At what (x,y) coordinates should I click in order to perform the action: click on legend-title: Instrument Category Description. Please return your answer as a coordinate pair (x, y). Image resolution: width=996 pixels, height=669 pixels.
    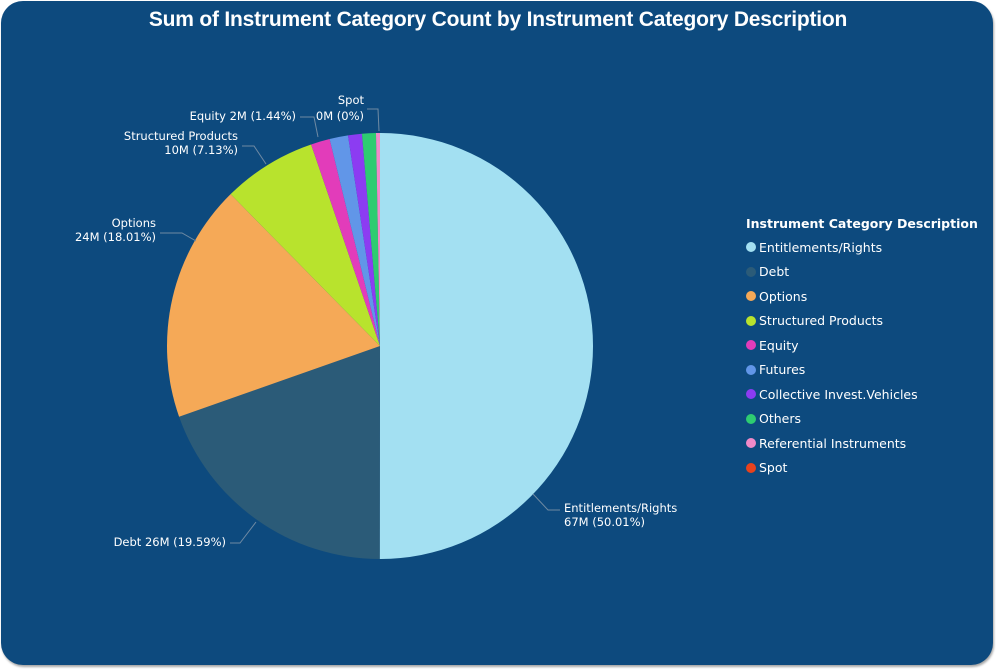
    Looking at the image, I should click on (862, 223).